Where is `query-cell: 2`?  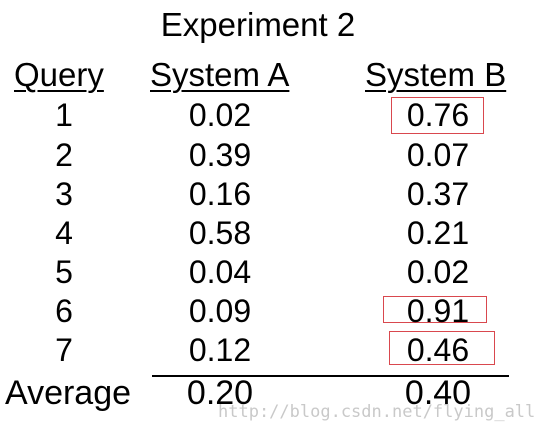
query-cell: 2 is located at coordinates (64, 155).